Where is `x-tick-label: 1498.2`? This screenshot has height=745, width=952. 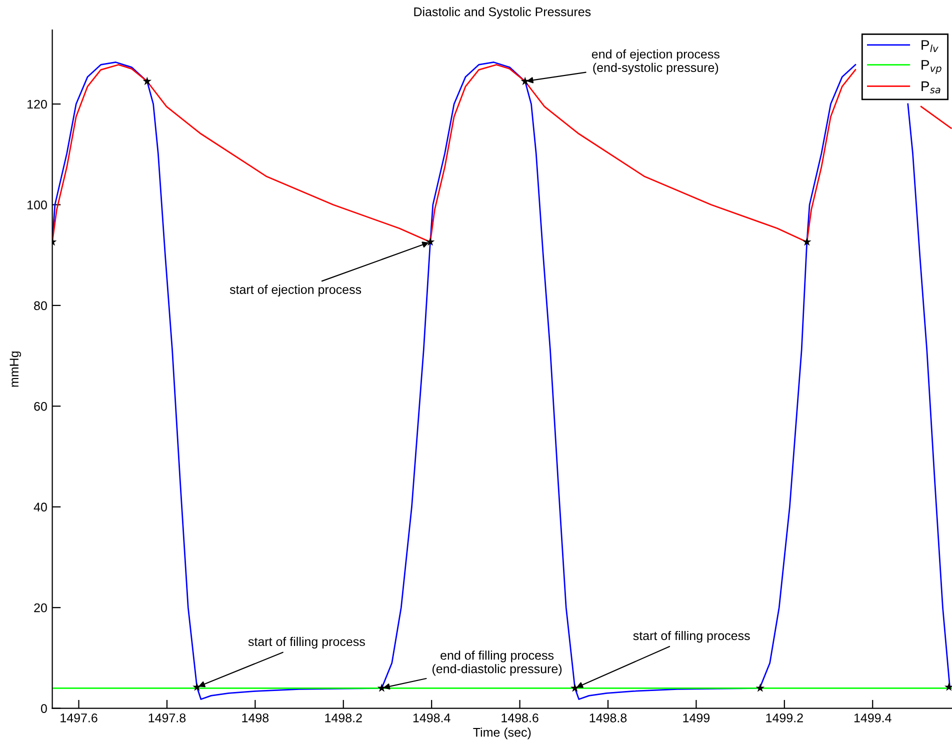
x-tick-label: 1498.2 is located at coordinates (343, 717).